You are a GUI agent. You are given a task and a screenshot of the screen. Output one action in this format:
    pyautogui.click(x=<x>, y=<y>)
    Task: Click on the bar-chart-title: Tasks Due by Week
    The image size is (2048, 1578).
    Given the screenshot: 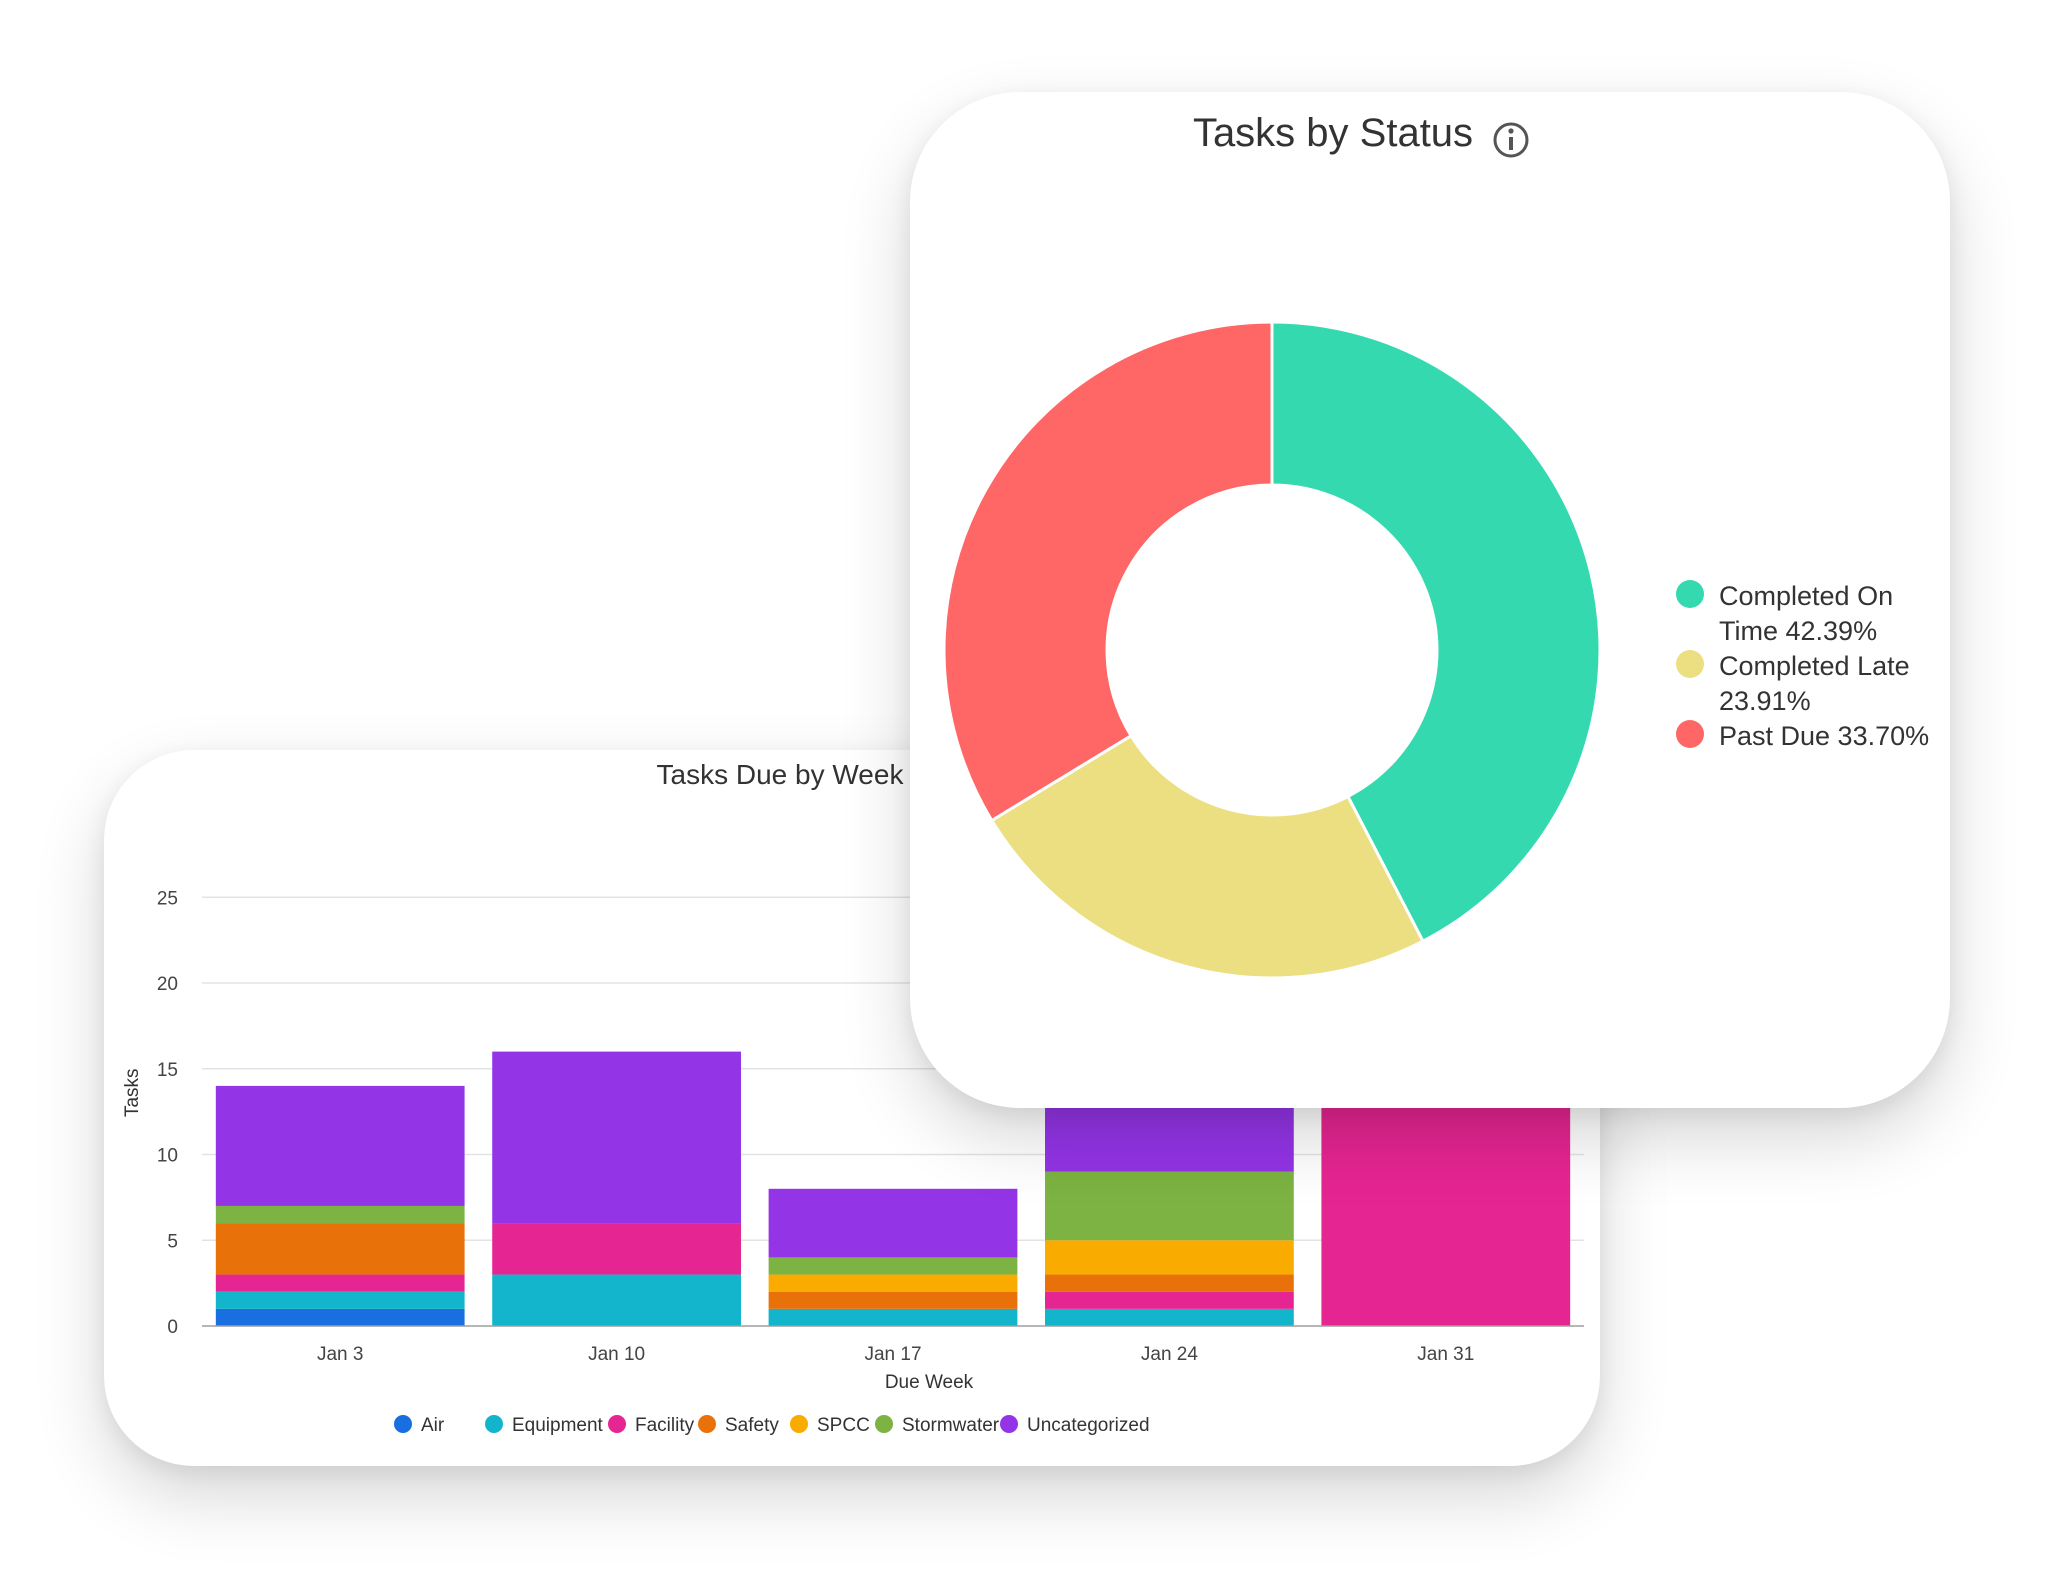 What is the action you would take?
    pyautogui.click(x=781, y=774)
    